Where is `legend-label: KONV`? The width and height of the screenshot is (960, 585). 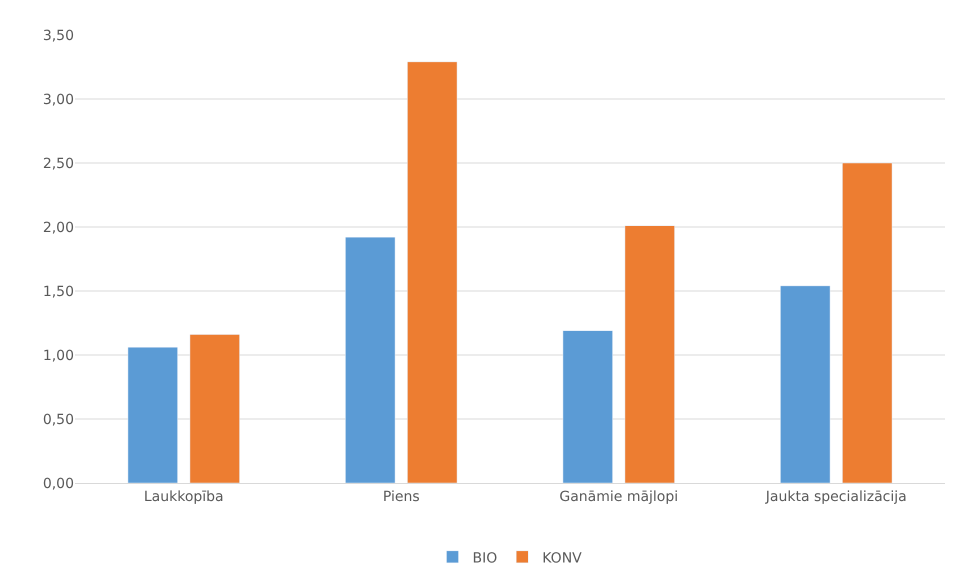
legend-label: KONV is located at coordinates (562, 558).